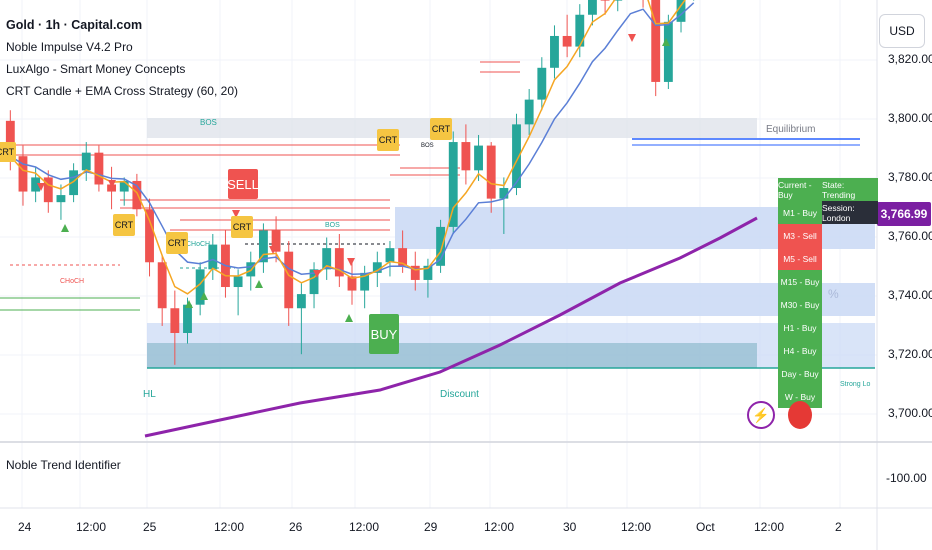  Describe the element at coordinates (800, 350) in the screenshot. I see `timeframe-signal: H4 - Buy` at that location.